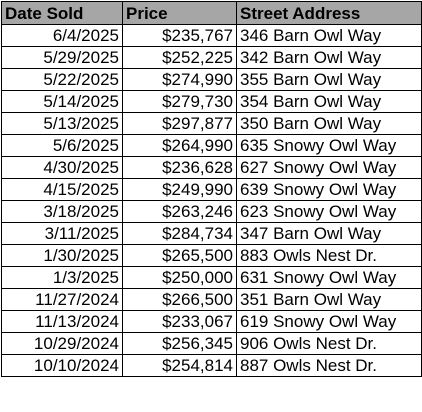 This screenshot has width=422, height=412. Describe the element at coordinates (62, 277) in the screenshot. I see `date-sold-cell: 1/3/2025` at that location.